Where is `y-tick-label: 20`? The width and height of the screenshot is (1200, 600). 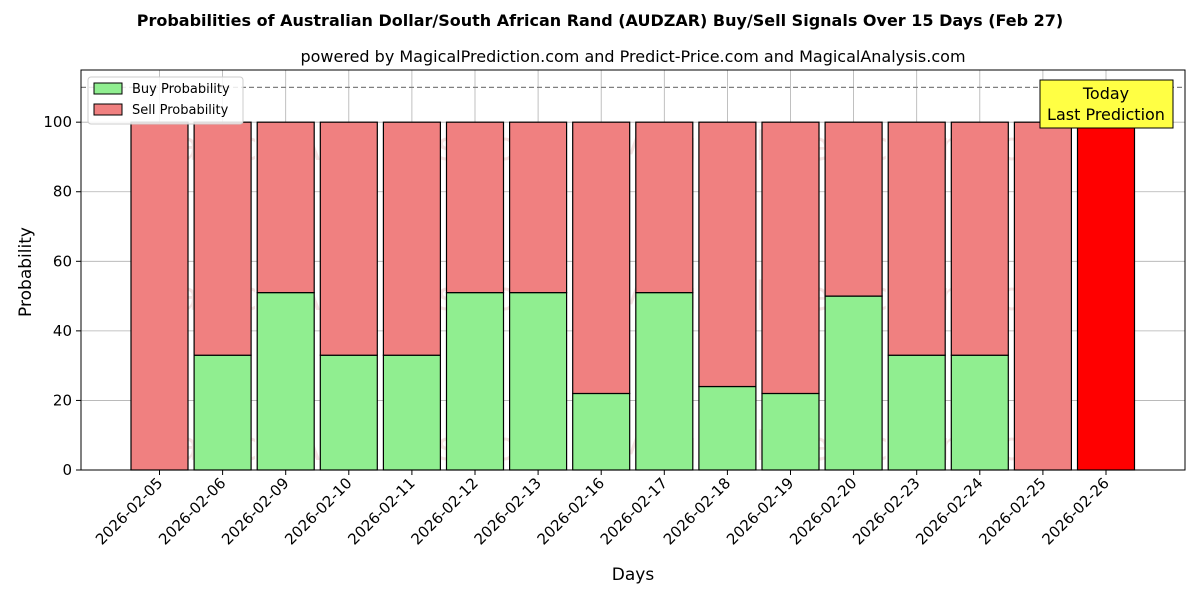
y-tick-label: 20 is located at coordinates (62, 400).